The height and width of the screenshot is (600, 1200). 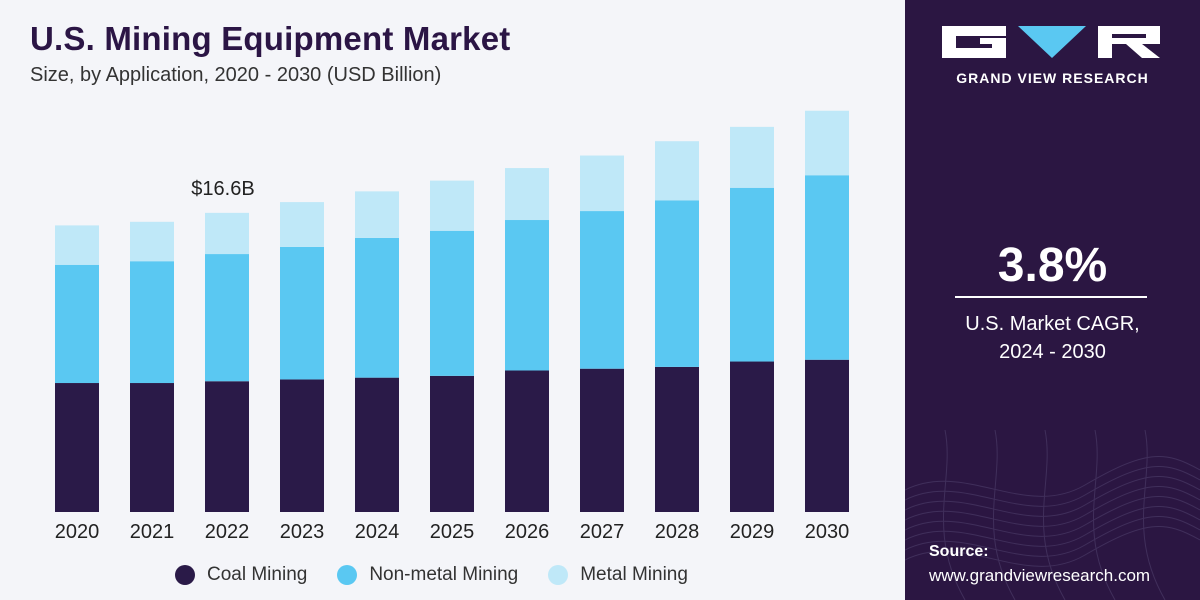 I want to click on bar-2022-metal-mining, so click(x=227, y=233).